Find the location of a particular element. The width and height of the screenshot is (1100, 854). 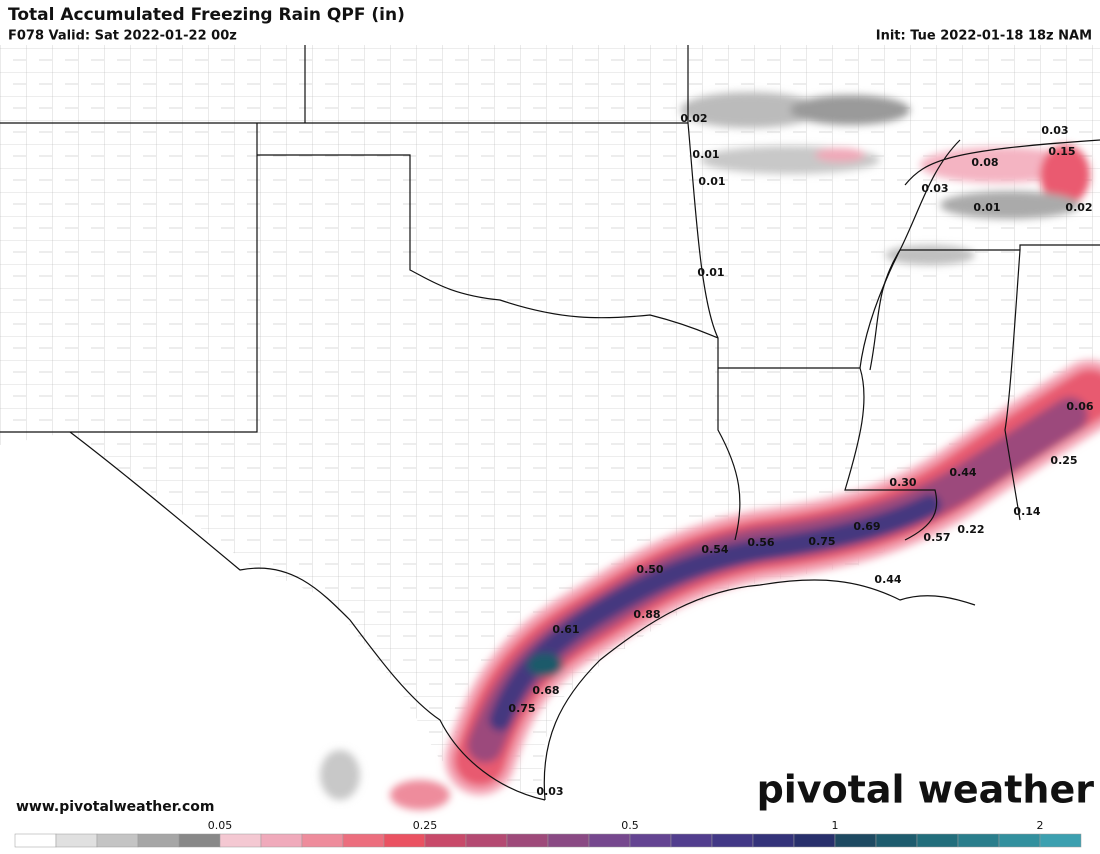

value-label: 0.61 is located at coordinates (565, 629).